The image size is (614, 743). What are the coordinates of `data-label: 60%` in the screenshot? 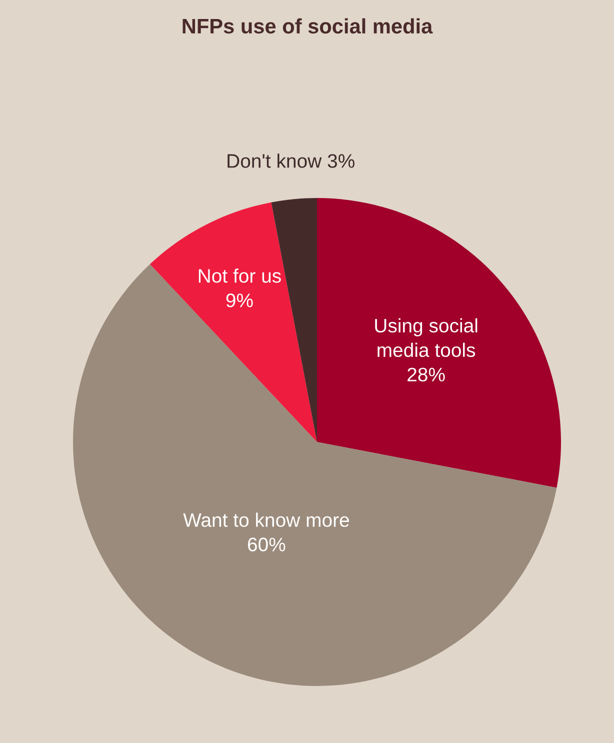 It's located at (267, 545).